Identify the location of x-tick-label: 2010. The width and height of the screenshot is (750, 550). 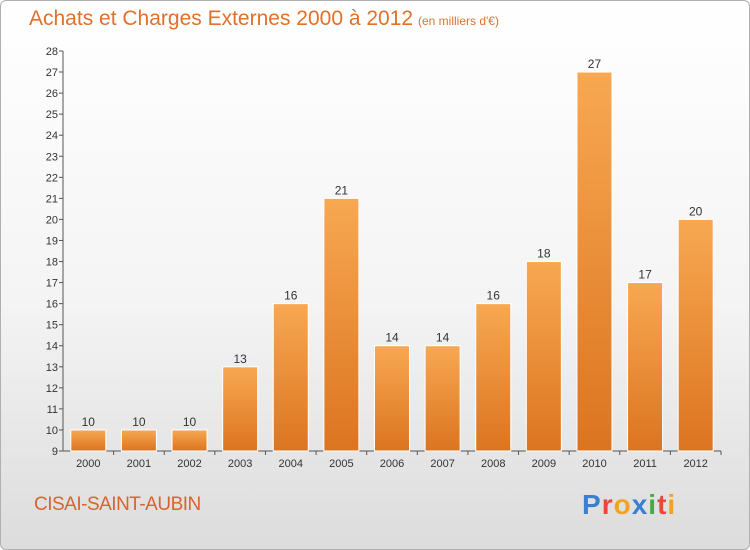
(594, 464).